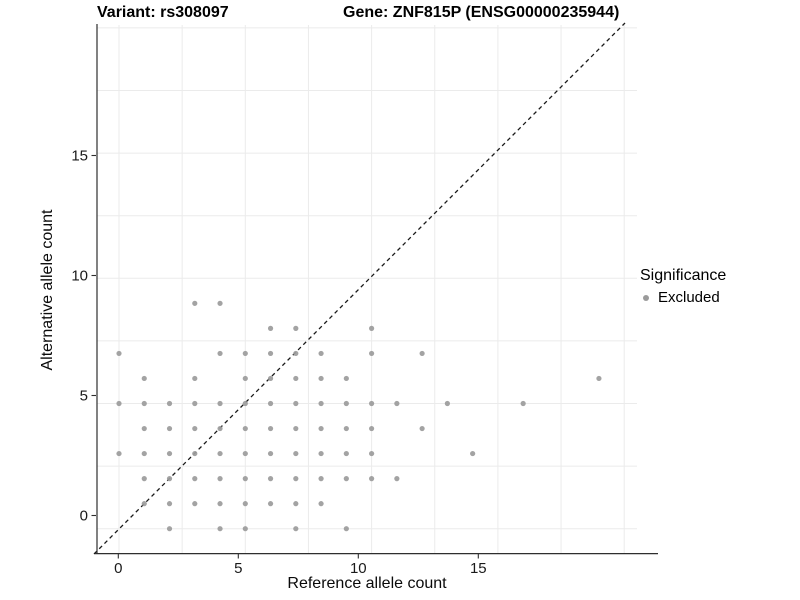 This screenshot has width=800, height=600. I want to click on y-tick-label: 15, so click(79, 156).